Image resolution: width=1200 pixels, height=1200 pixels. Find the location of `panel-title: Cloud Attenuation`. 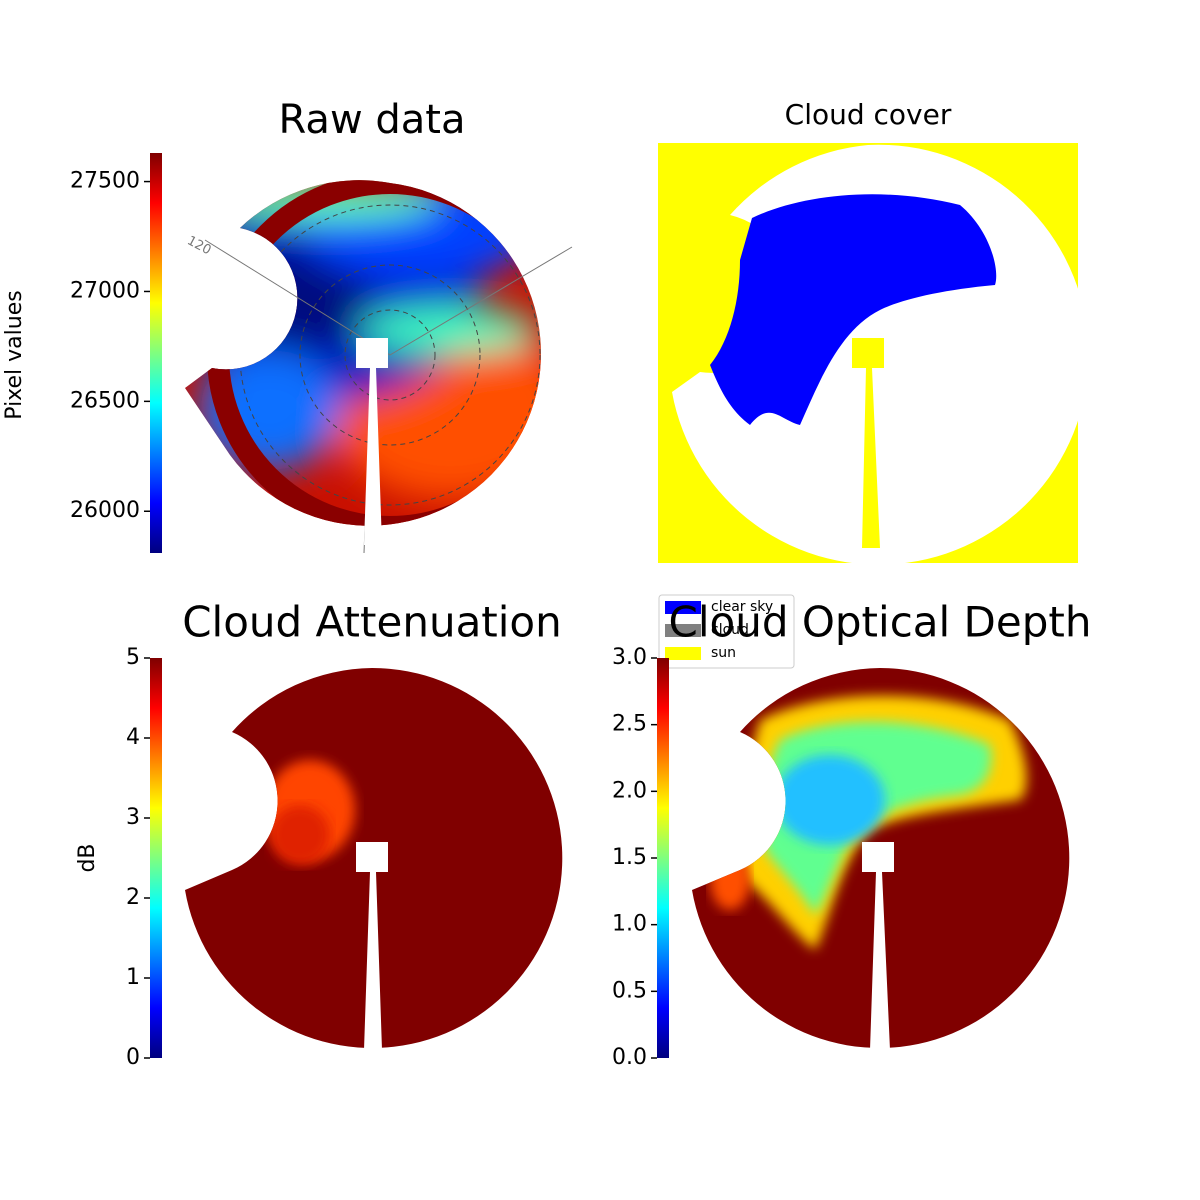

panel-title: Cloud Attenuation is located at coordinates (372, 622).